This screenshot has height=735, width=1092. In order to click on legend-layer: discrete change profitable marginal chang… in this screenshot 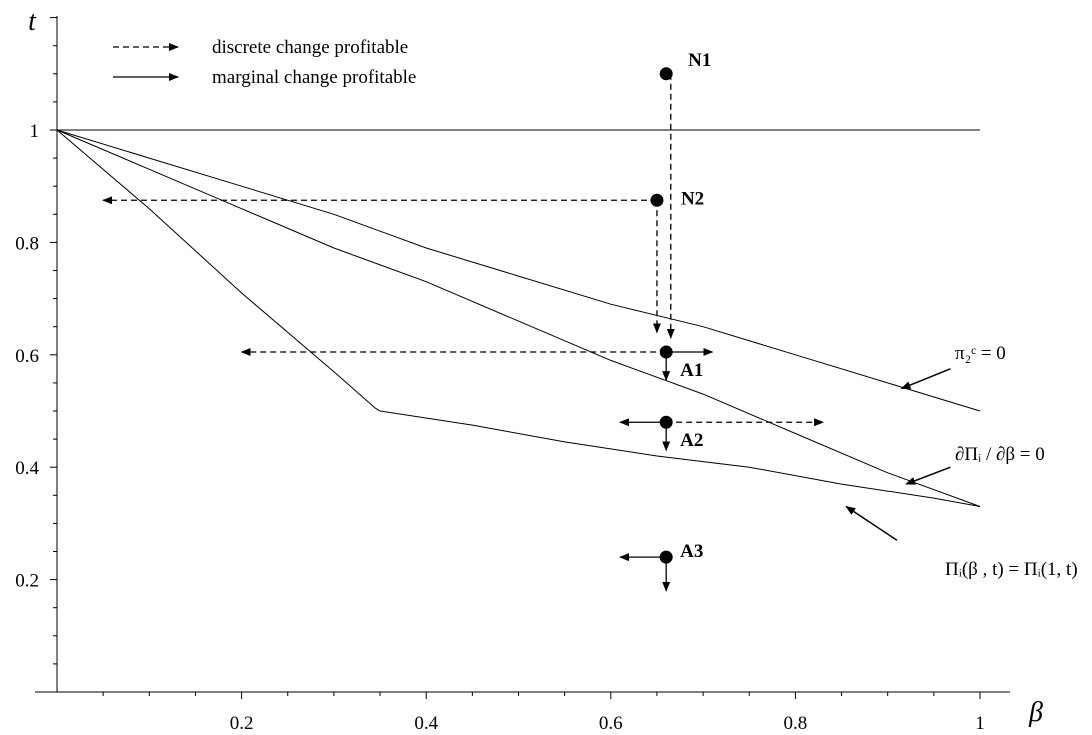, I will do `click(264, 62)`.